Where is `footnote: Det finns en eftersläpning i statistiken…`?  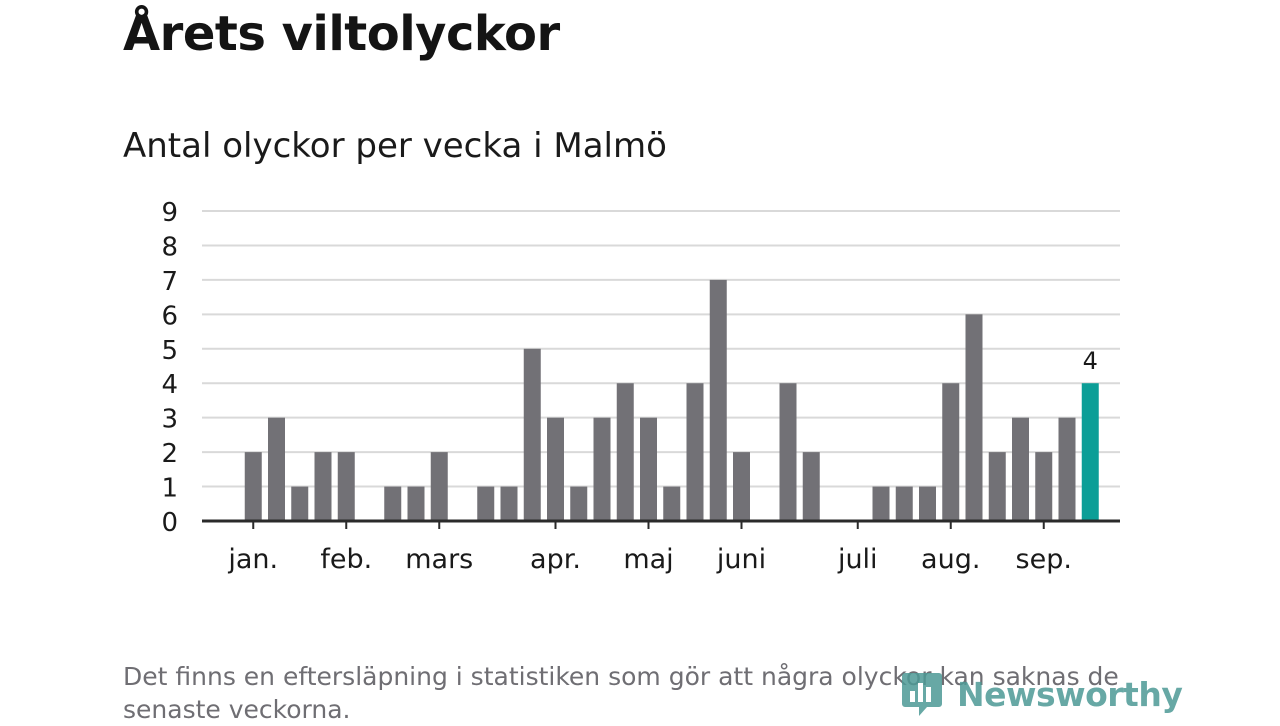
footnote: Det finns en eftersläpning i statistiken… is located at coordinates (621, 693).